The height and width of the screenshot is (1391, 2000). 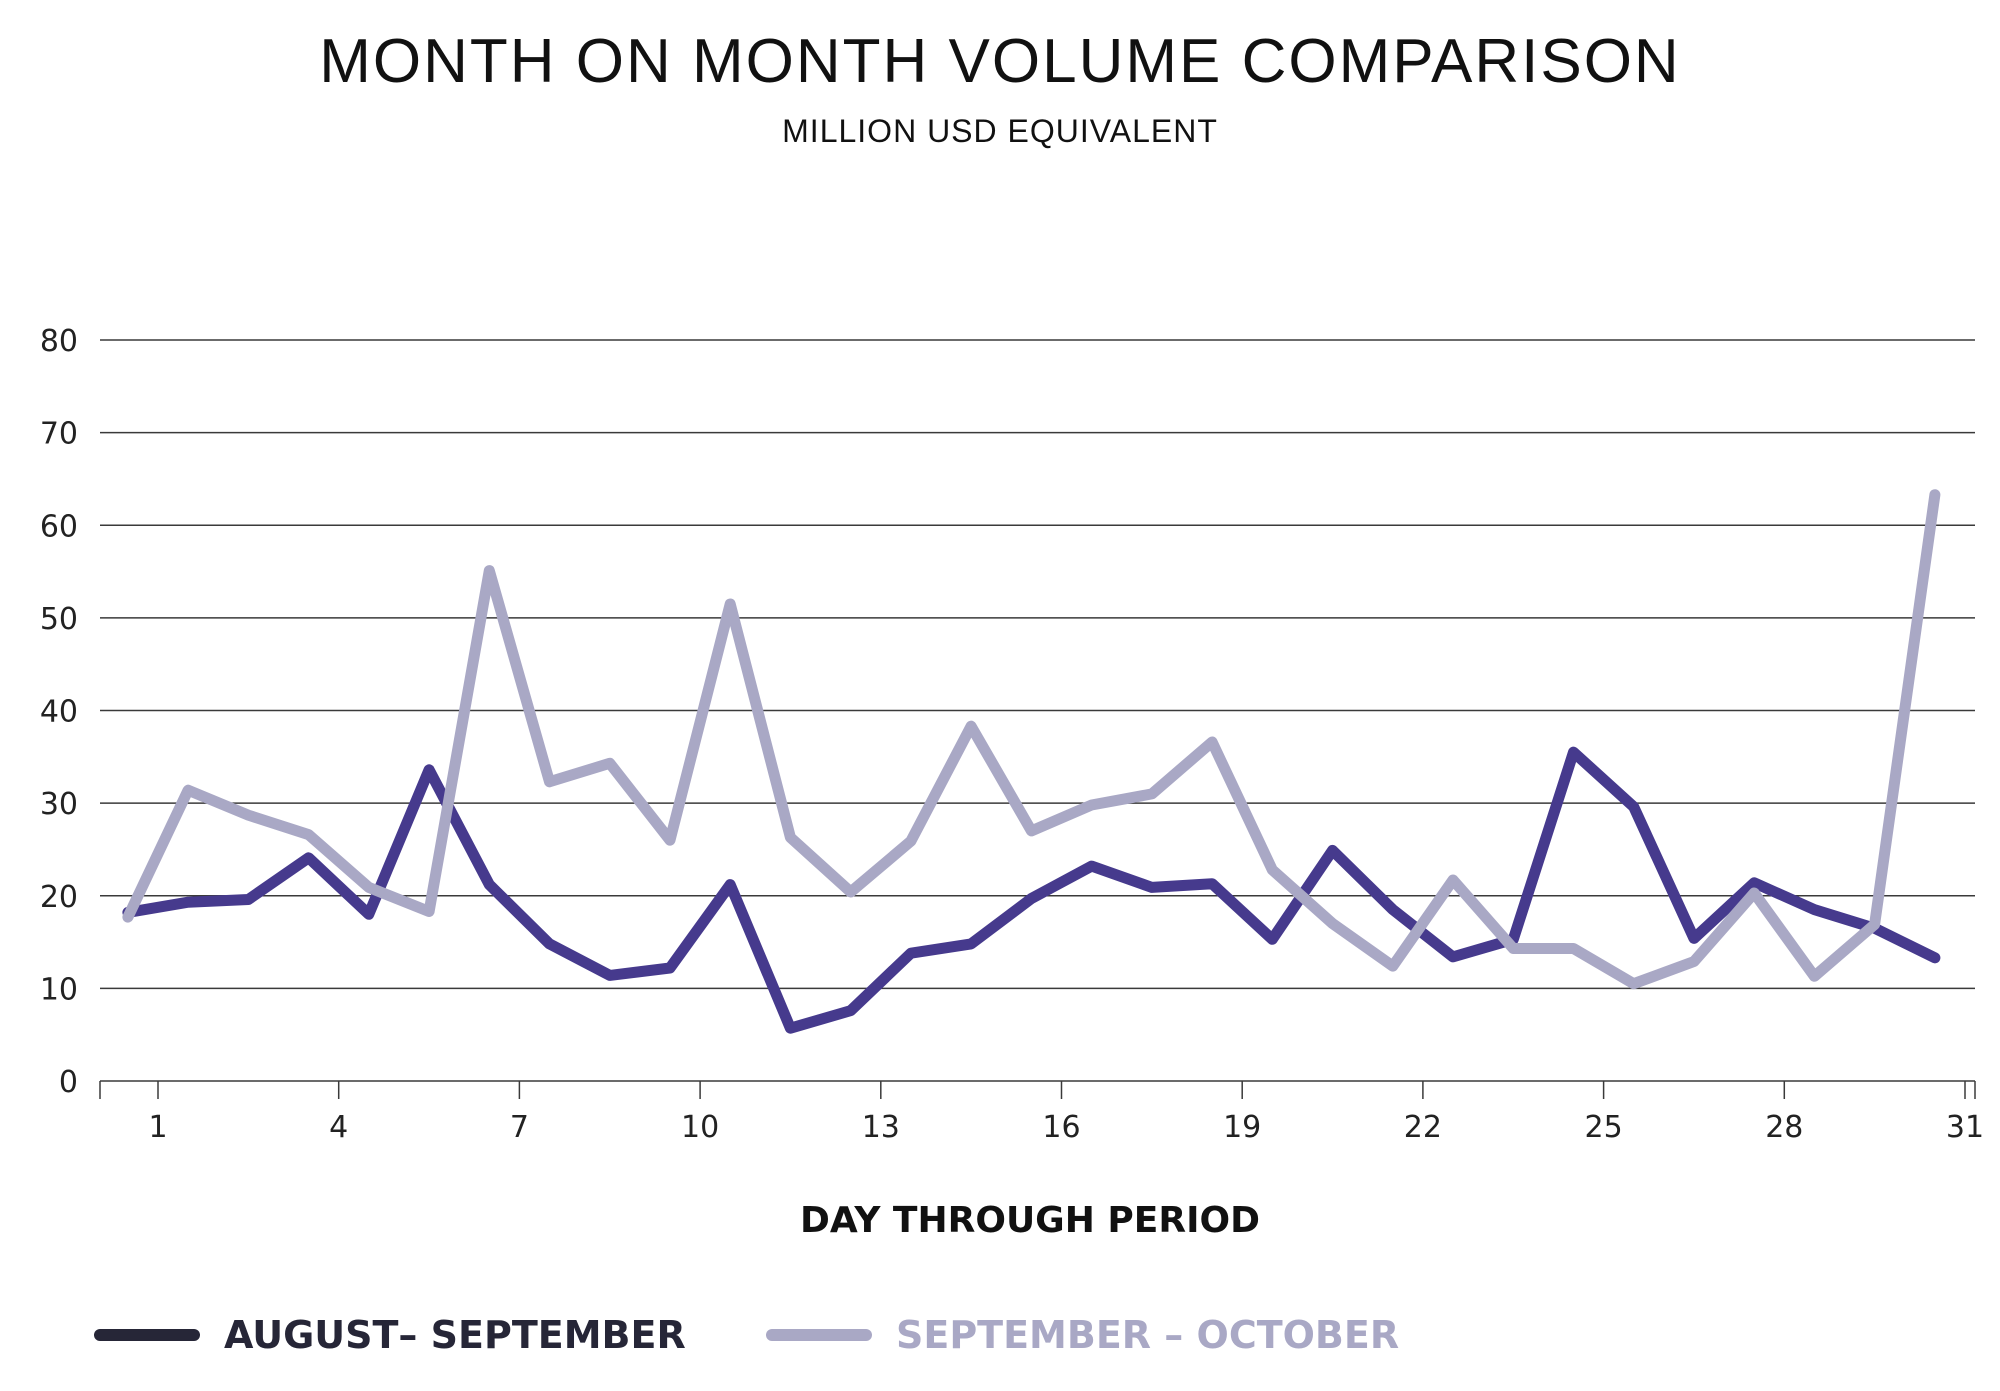 I want to click on chart-title: MONTH ON MONTH VOLUME COMPARISON, so click(x=999, y=61).